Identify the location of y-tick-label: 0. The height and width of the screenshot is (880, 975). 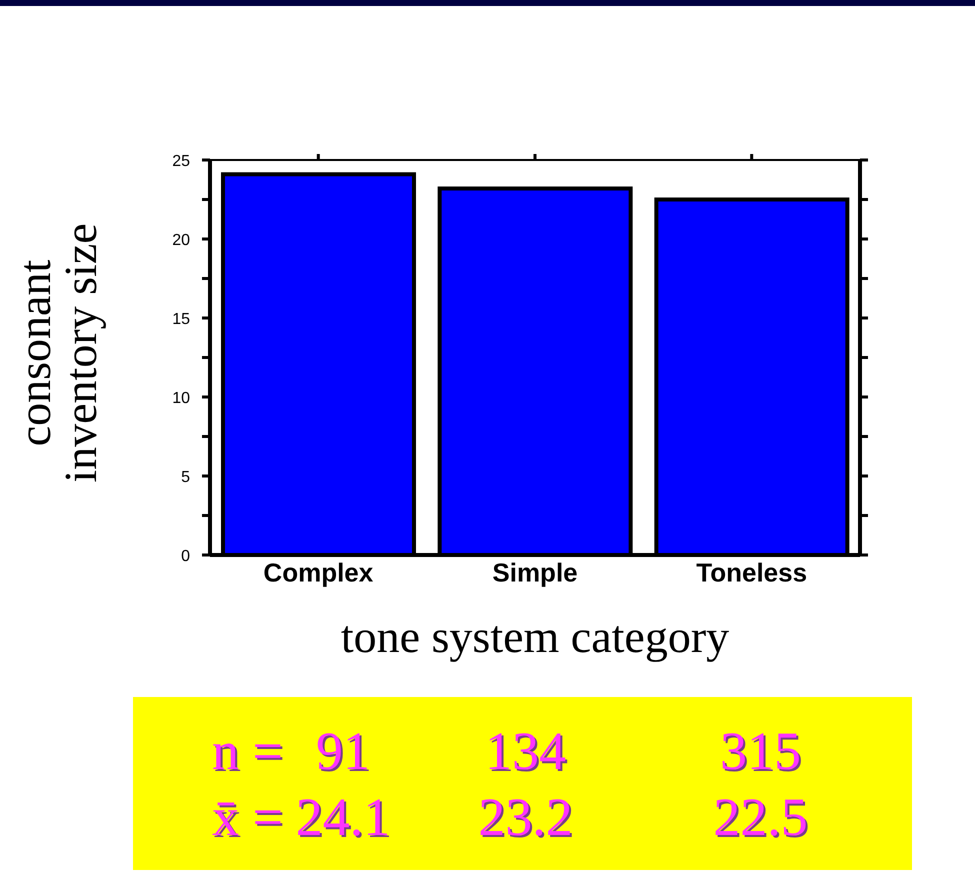
(185, 556).